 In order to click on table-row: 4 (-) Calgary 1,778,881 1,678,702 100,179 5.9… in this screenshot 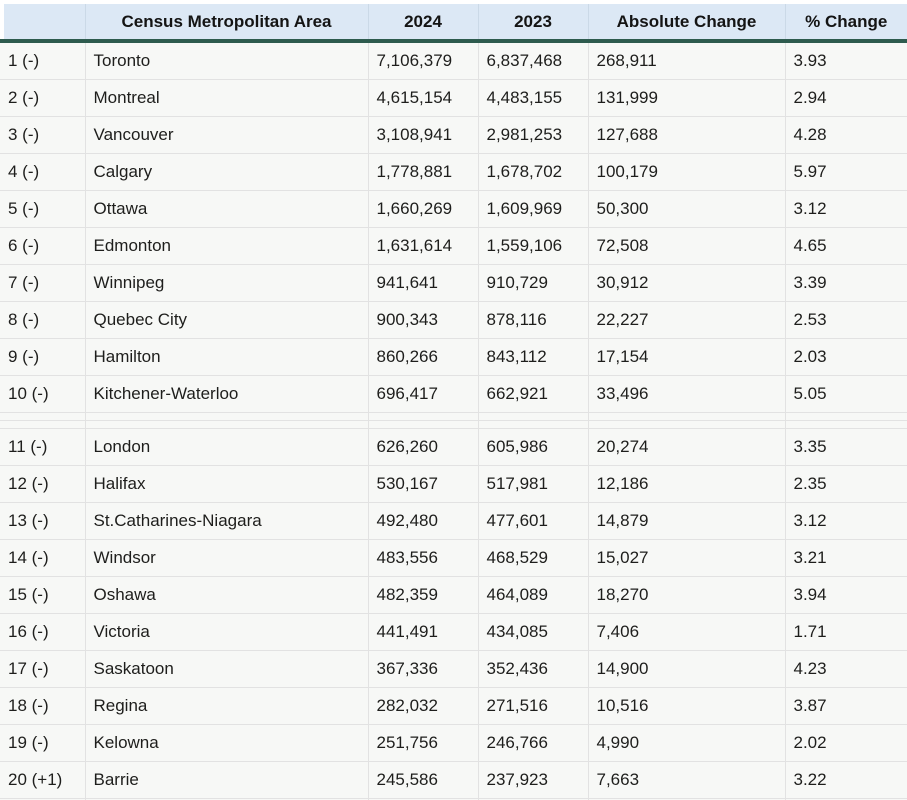, I will do `click(453, 172)`.